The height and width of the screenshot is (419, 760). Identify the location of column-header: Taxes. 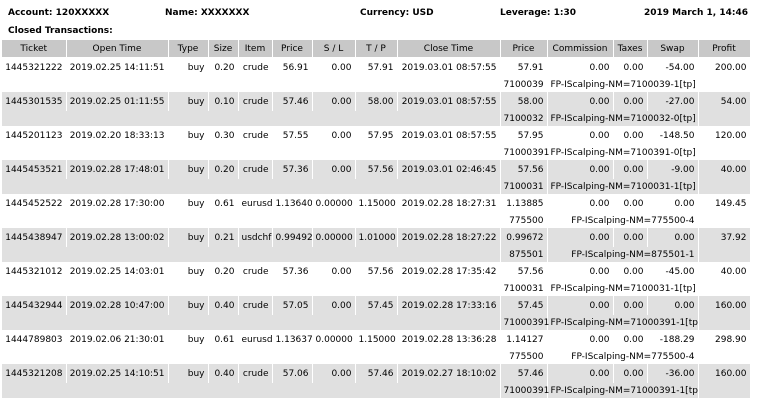
(630, 49).